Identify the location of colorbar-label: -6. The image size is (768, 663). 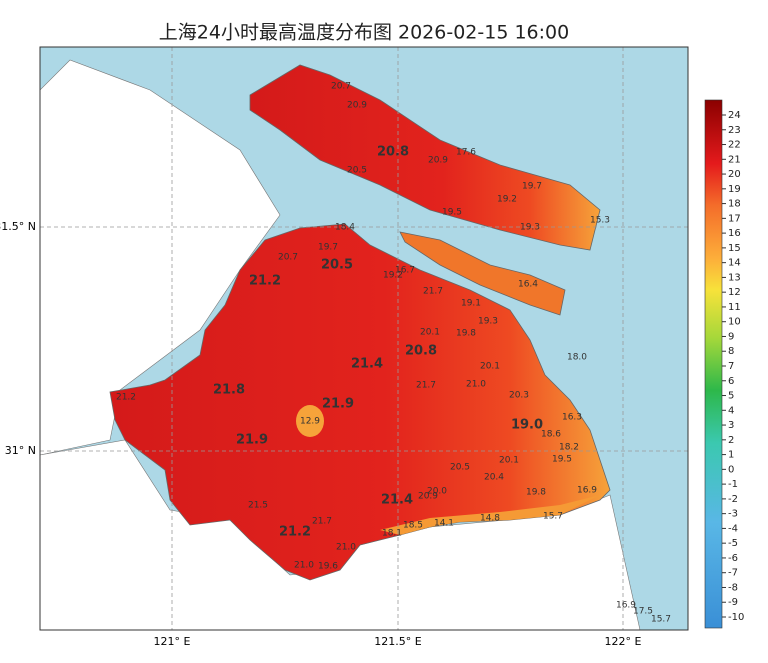
(733, 558).